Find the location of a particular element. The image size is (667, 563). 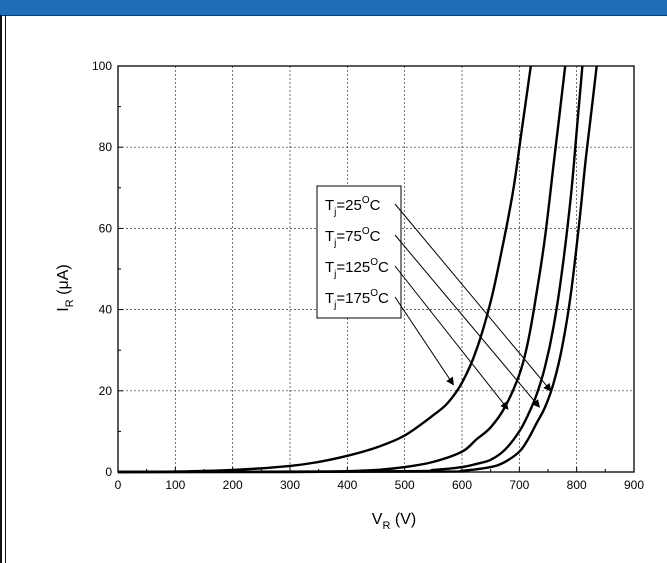

annotation-label: Tj=175OC is located at coordinates (357, 299).